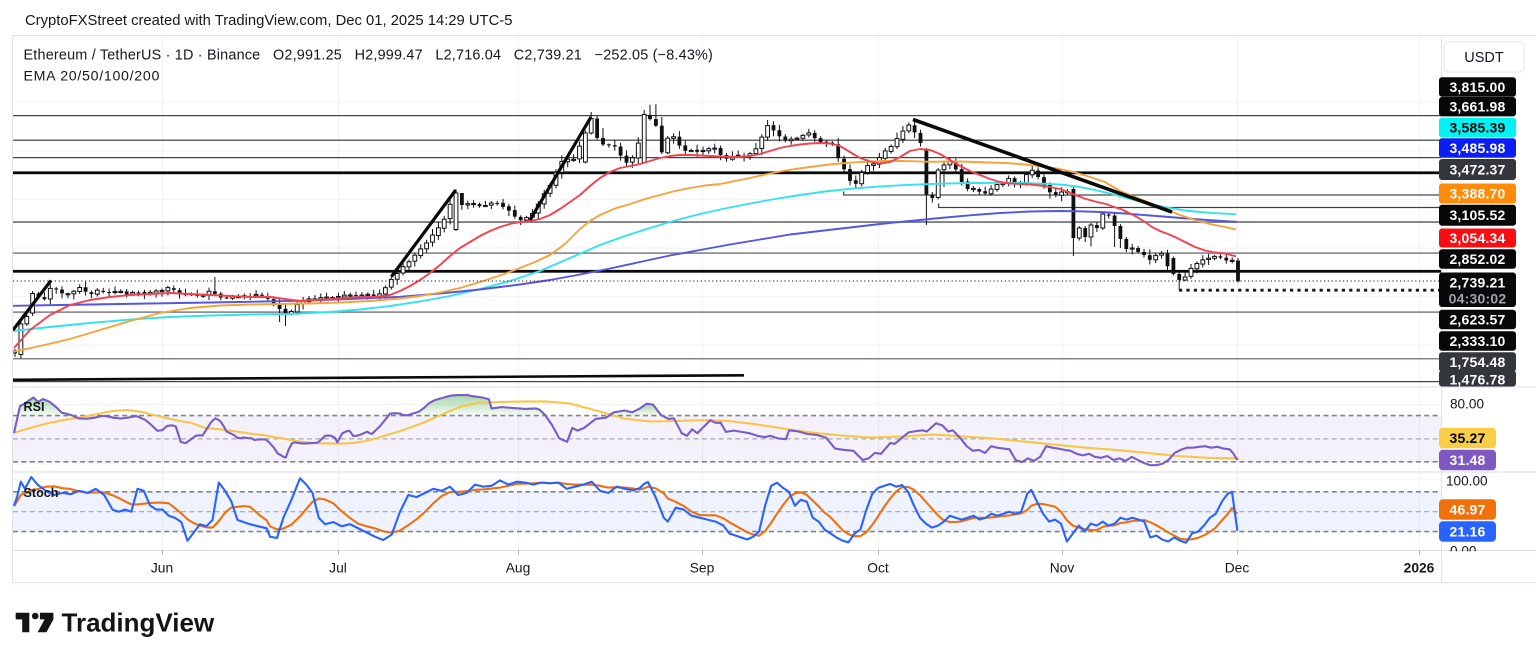 This screenshot has width=1536, height=667. I want to click on svg-text: Aug, so click(518, 568).